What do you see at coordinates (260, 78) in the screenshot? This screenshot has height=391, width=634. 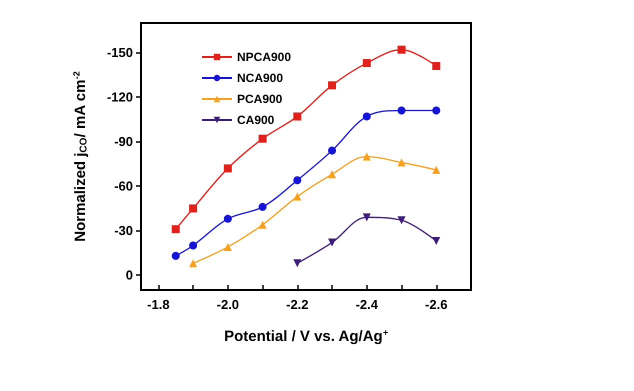 I see `legend-label: NCA900` at bounding box center [260, 78].